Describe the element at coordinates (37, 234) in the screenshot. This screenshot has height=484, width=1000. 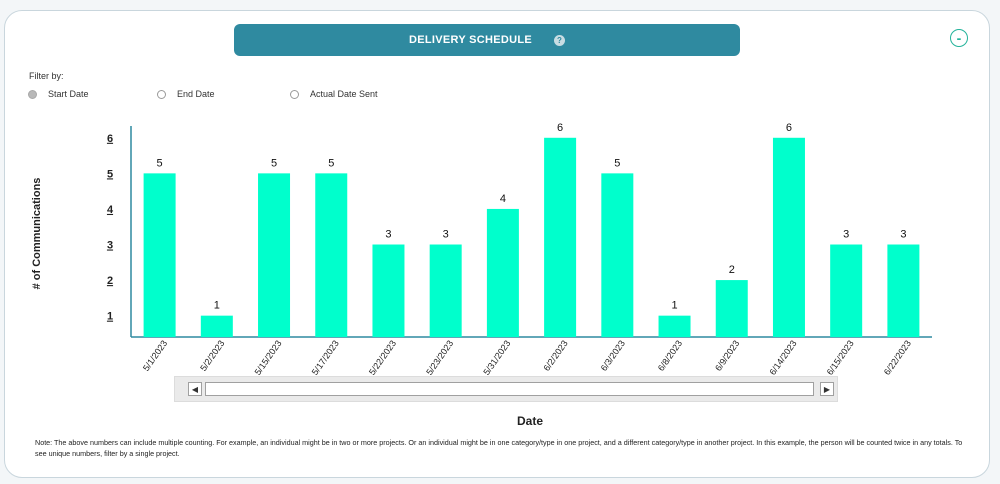
I see `y-axis-title: # of Communications` at that location.